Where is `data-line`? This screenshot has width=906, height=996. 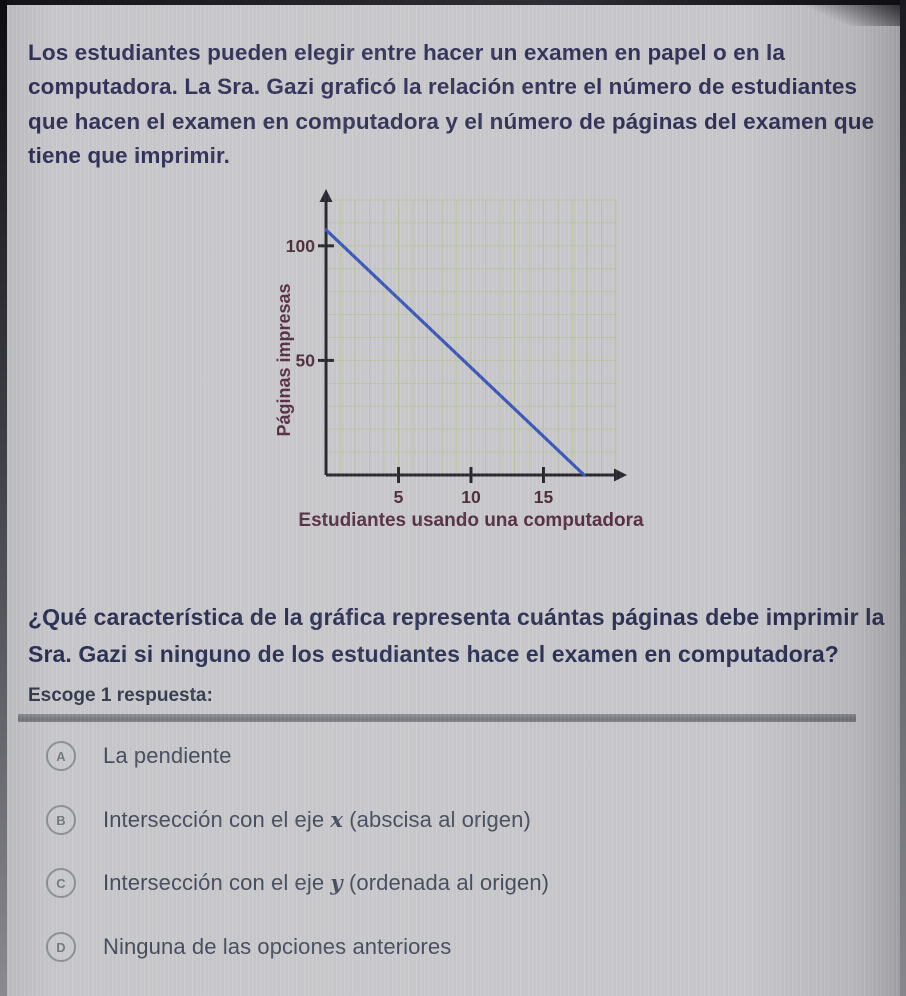
data-line is located at coordinates (455, 352).